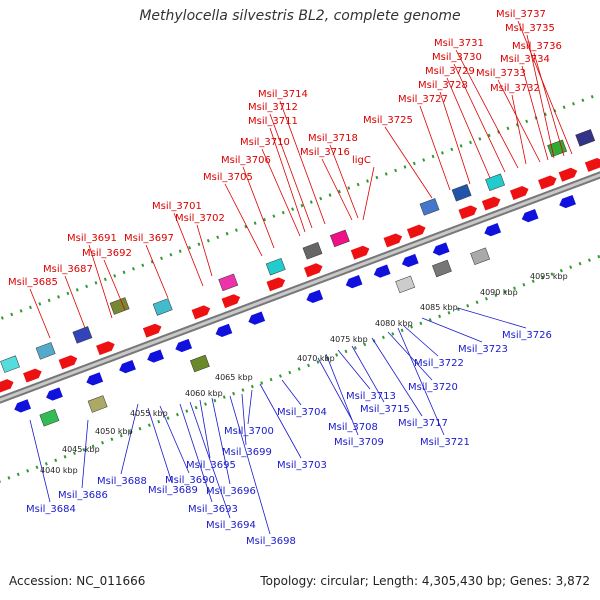 Image resolution: width=600 pixels, height=600 pixels. I want to click on gene-label-top: Msil_3705, so click(228, 177).